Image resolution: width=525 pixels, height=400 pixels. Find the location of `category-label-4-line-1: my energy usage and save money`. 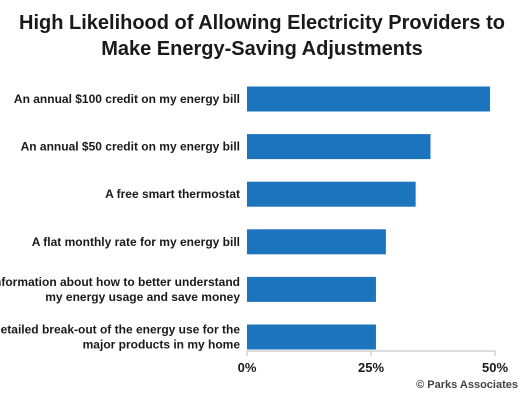

category-label-4-line-1: my energy usage and save money is located at coordinates (142, 297).